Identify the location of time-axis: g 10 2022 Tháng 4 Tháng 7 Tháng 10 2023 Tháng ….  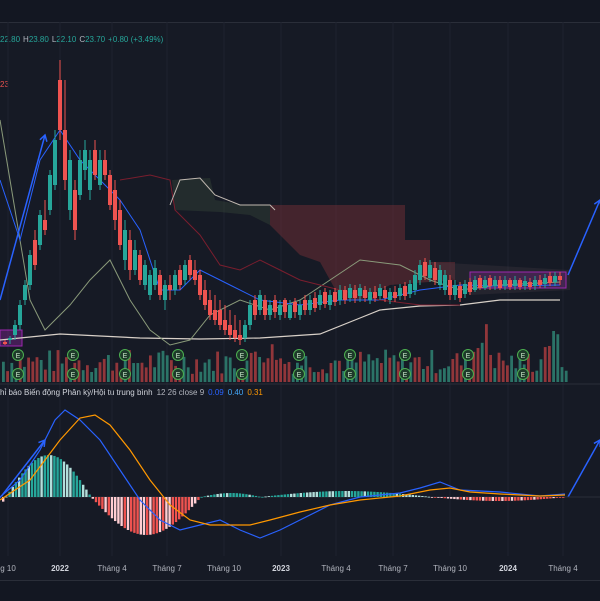
(300, 567).